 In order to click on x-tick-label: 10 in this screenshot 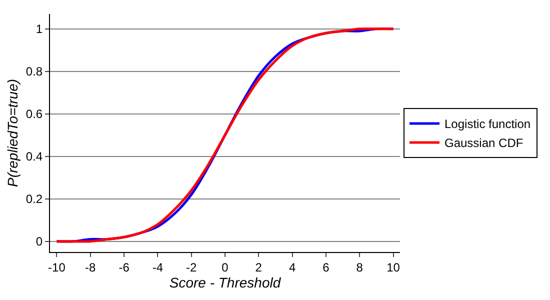, I will do `click(393, 267)`.